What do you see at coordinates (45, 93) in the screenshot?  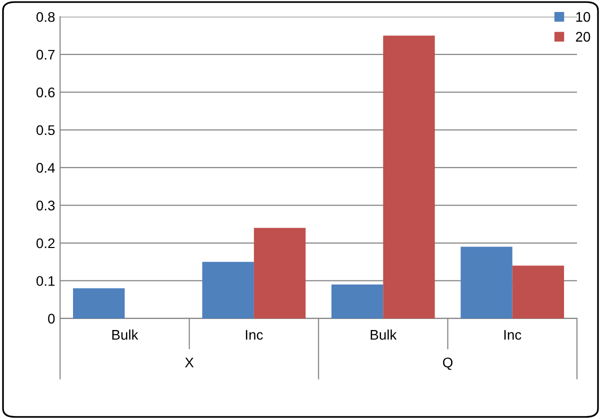 I see `y-tick-label: 0.6` at bounding box center [45, 93].